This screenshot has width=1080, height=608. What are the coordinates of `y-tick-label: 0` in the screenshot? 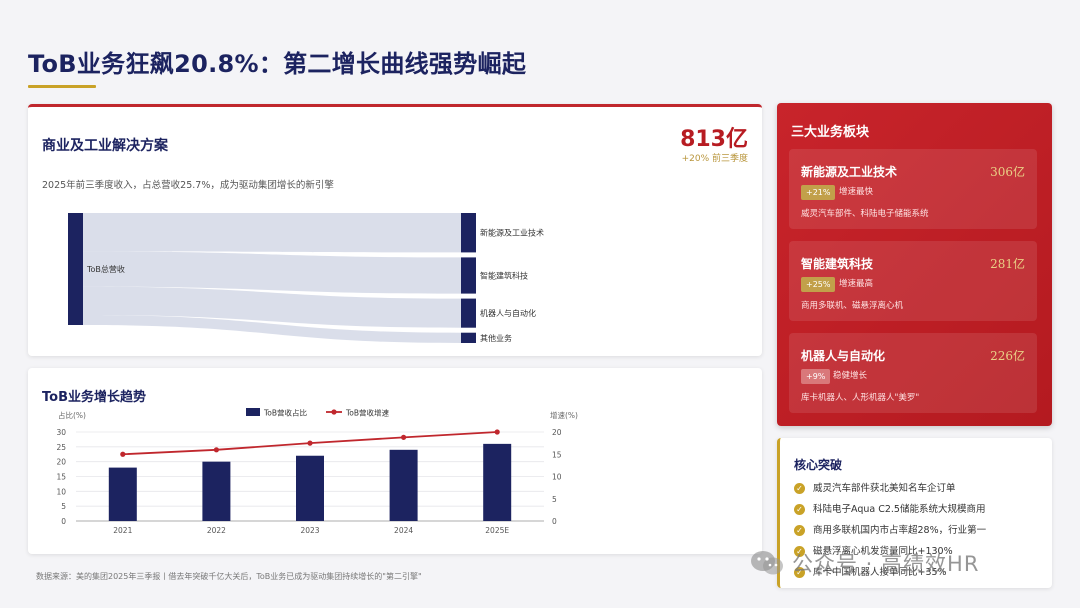 It's located at (63, 521).